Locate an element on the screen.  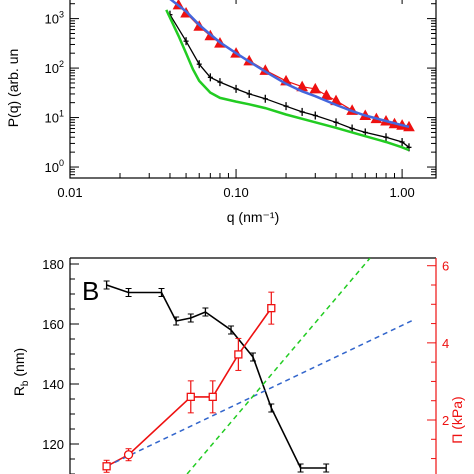
right-tick-label: 6 is located at coordinates (445, 266).